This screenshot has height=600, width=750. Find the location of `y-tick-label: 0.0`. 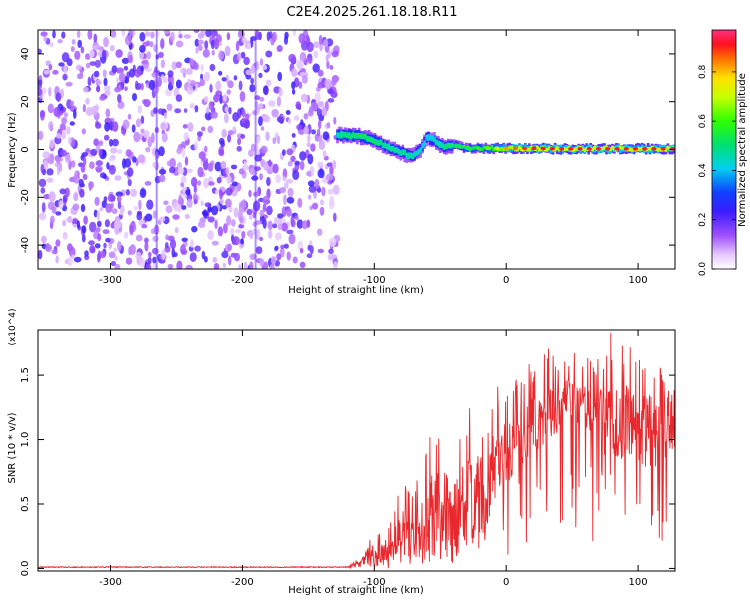

y-tick-label: 0.0 is located at coordinates (25, 568).